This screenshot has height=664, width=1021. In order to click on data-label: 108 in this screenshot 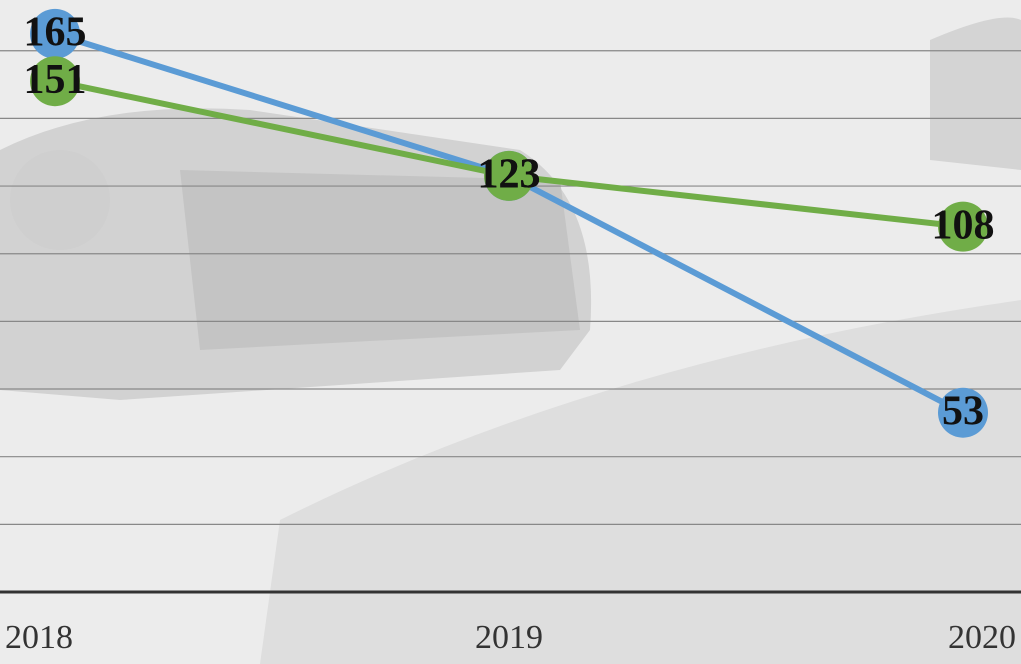, I will do `click(963, 225)`.